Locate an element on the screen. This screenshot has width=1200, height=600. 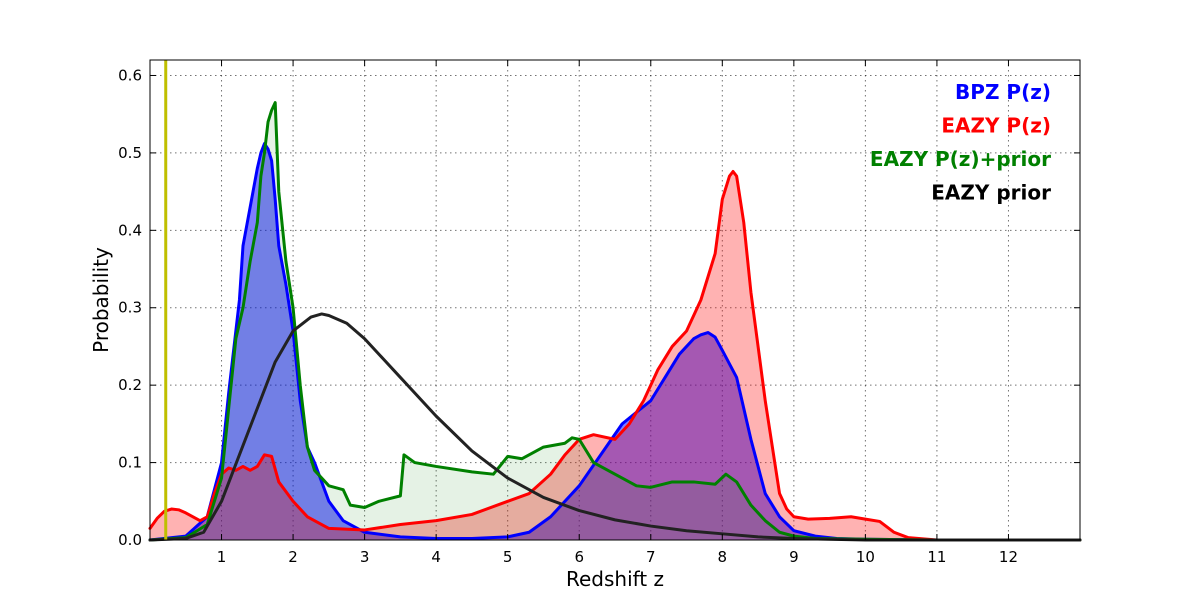
y-axis-label: Probability is located at coordinates (101, 300).